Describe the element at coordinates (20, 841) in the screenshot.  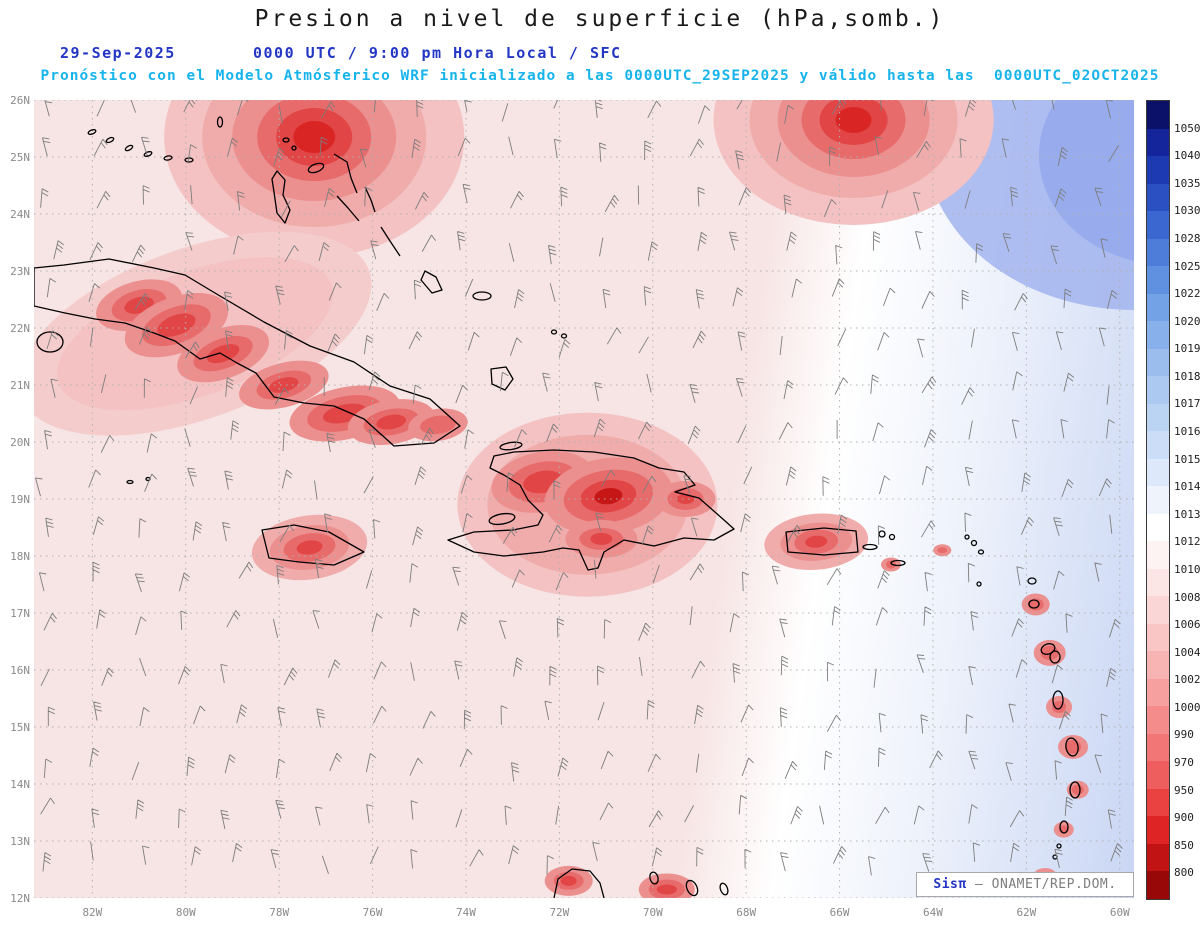
I see `lat-tick-label: 13N` at that location.